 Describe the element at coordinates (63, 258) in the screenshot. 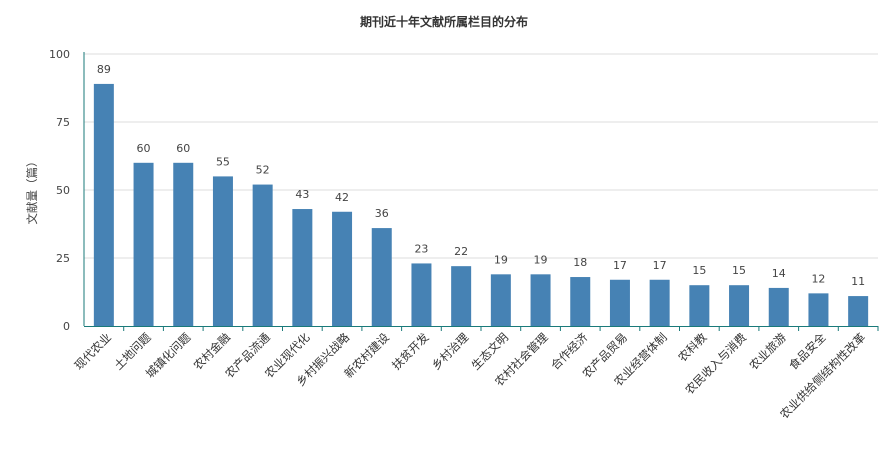

I see `y-tick-label: 25` at that location.